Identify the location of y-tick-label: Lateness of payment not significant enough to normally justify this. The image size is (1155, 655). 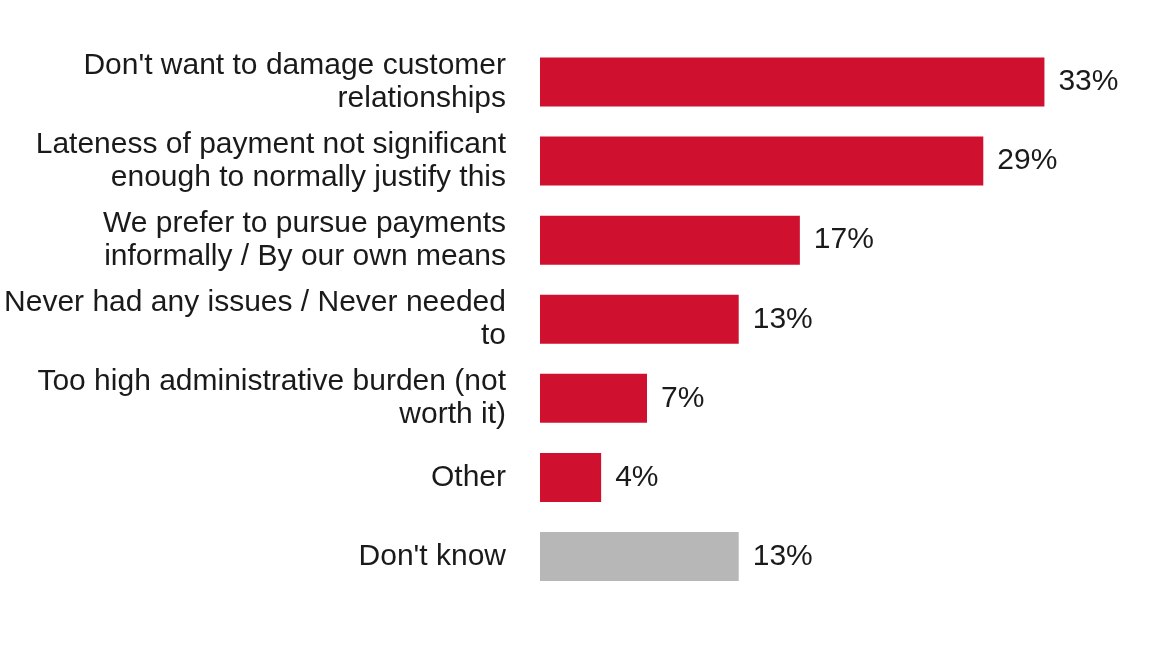
(271, 158).